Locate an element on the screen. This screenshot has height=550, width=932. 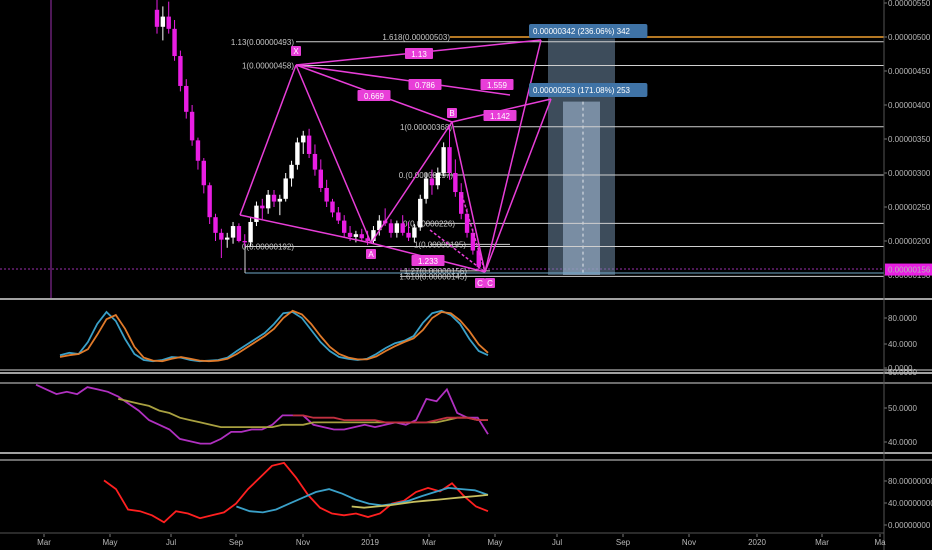
time-tick-label: Ma is located at coordinates (880, 542).